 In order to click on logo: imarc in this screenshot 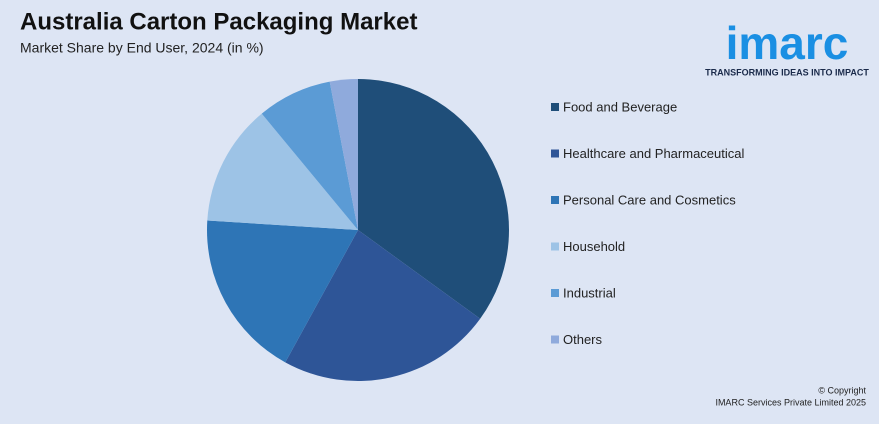, I will do `click(787, 43)`.